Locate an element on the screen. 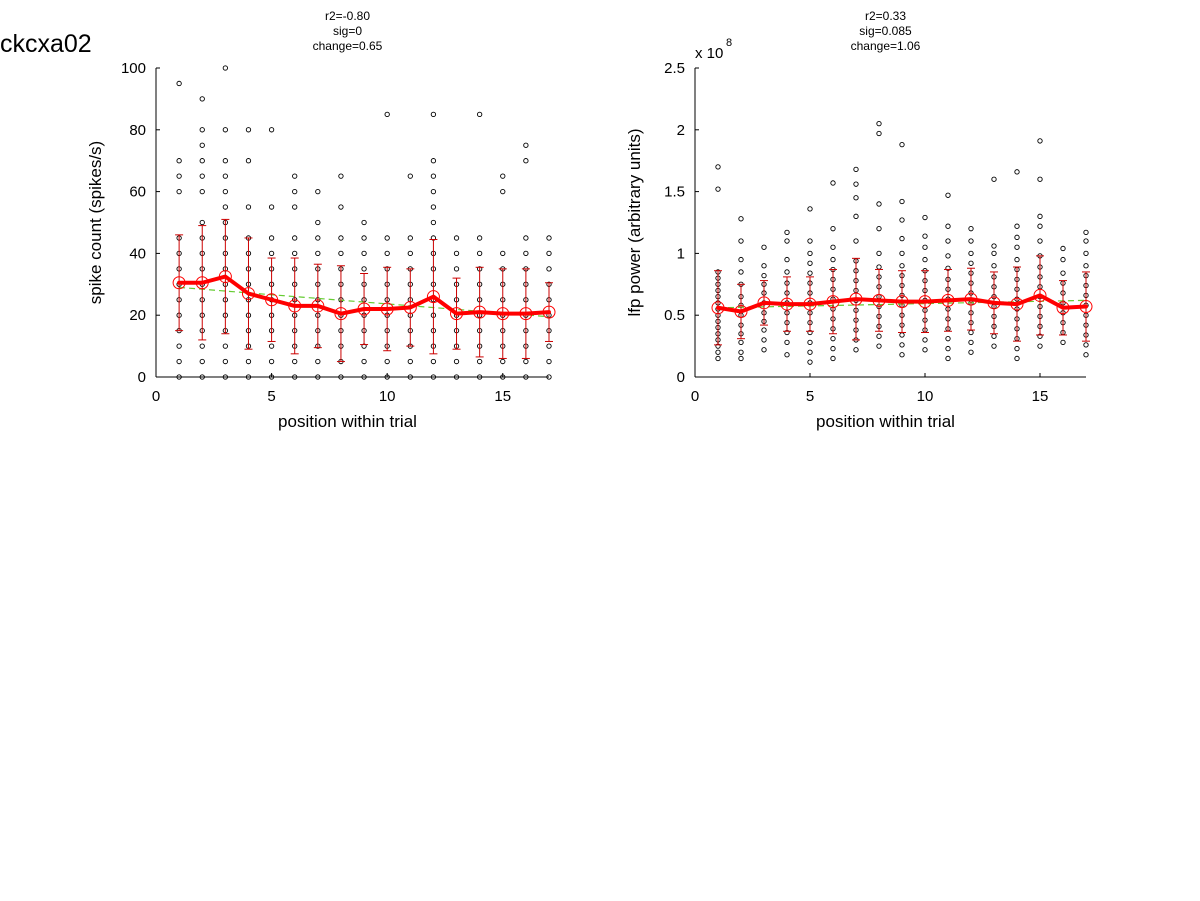 The height and width of the screenshot is (901, 1200). x-tick-label: 10 is located at coordinates (925, 396).